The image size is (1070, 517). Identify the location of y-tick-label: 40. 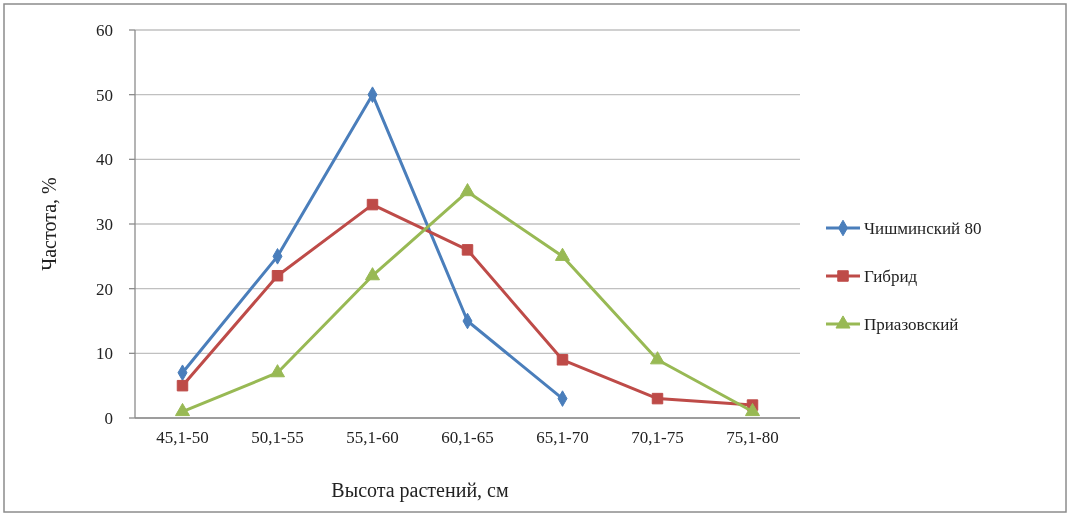
(104, 160).